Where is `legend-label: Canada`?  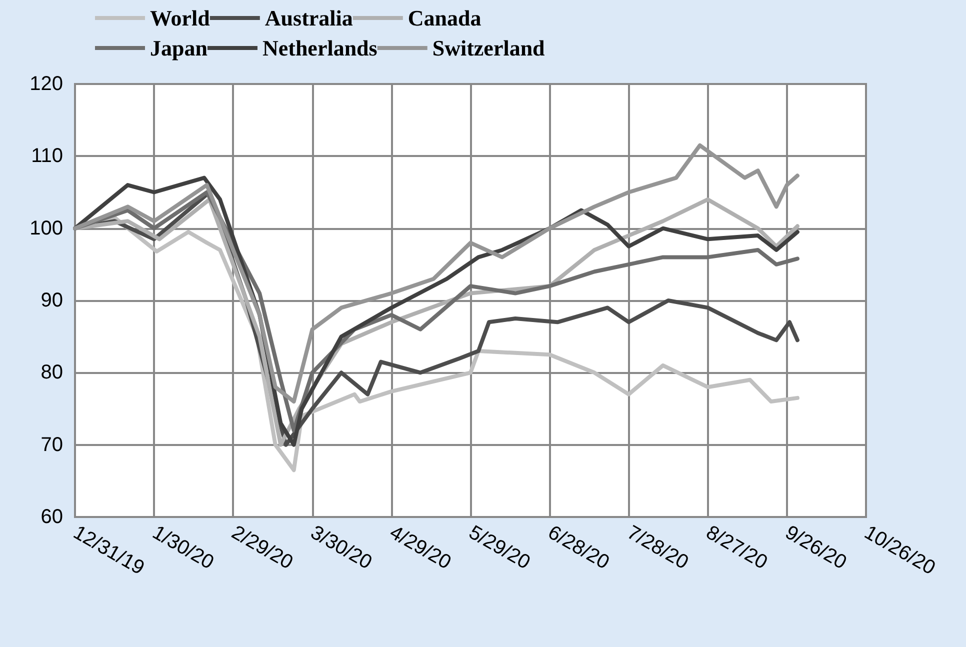
legend-label: Canada is located at coordinates (445, 18).